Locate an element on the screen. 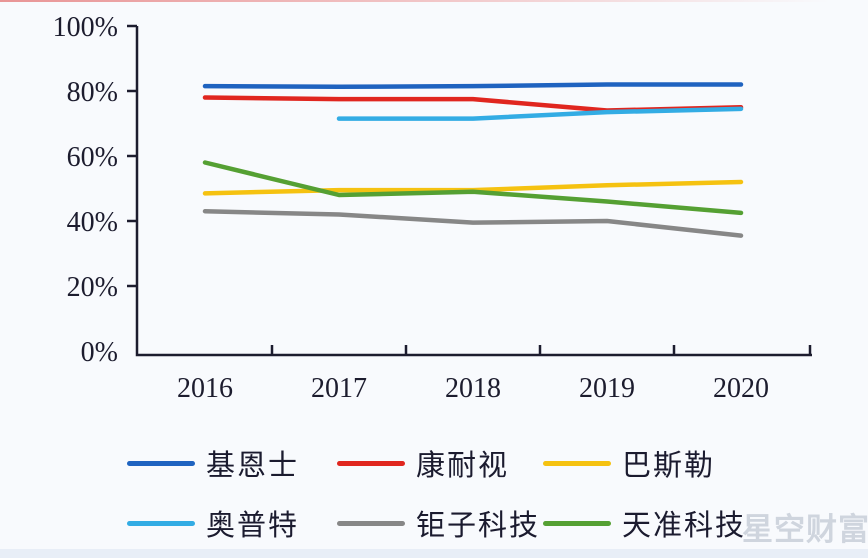 The image size is (868, 558). legend-item-cognex: 康耐视 is located at coordinates (423, 463).